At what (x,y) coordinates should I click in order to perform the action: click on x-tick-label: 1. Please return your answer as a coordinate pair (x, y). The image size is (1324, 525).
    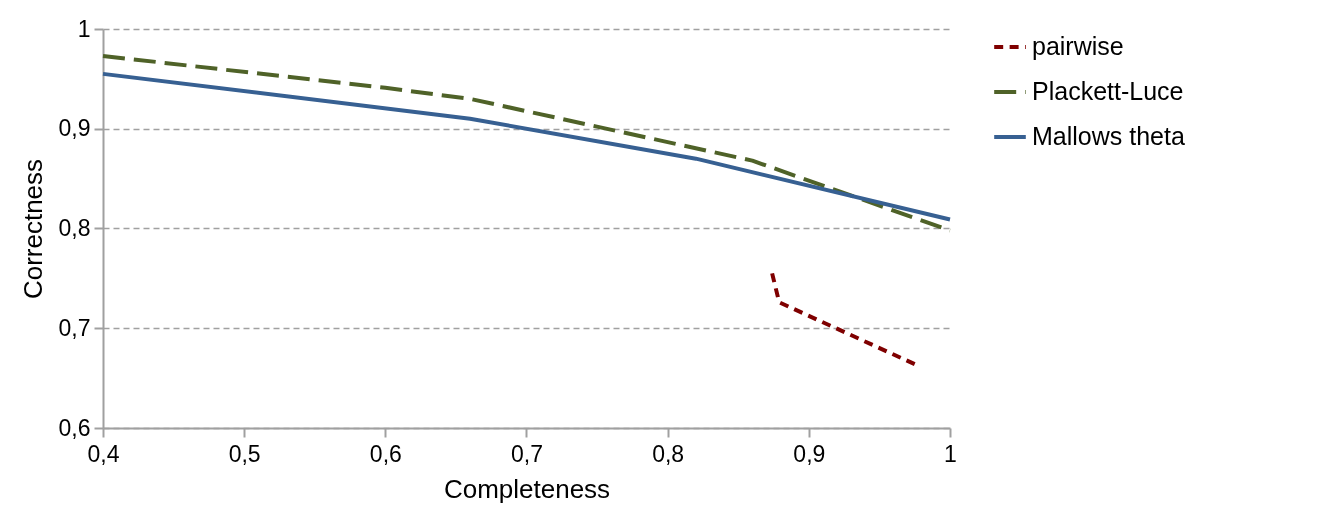
    Looking at the image, I should click on (950, 453).